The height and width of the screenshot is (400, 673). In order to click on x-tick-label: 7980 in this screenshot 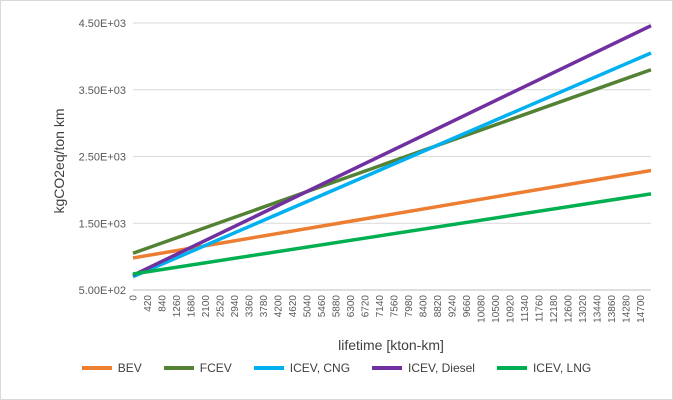, I will do `click(409, 306)`.